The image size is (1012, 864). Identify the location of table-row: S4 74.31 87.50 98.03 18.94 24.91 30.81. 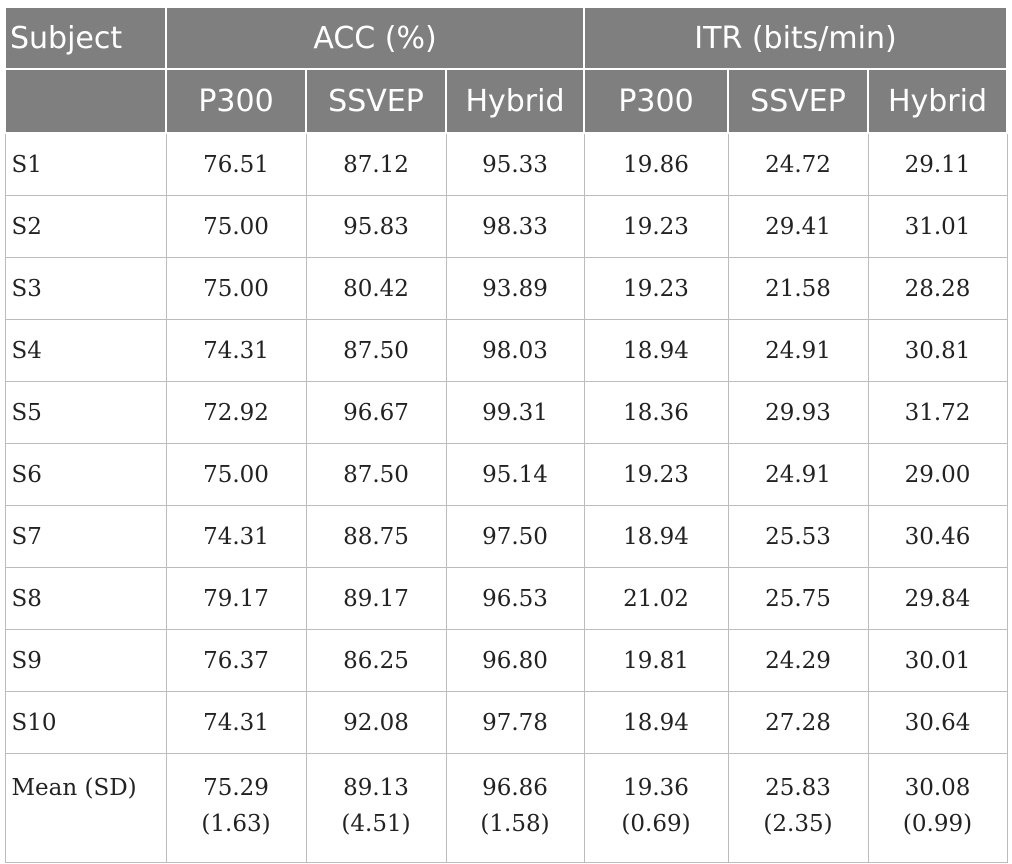
(506, 350).